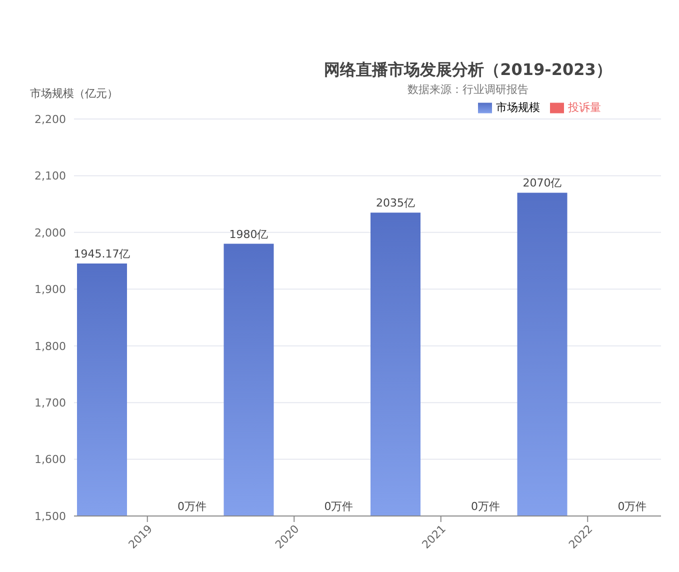 The width and height of the screenshot is (679, 572). What do you see at coordinates (50, 289) in the screenshot?
I see `y-tick-label: 1,900` at bounding box center [50, 289].